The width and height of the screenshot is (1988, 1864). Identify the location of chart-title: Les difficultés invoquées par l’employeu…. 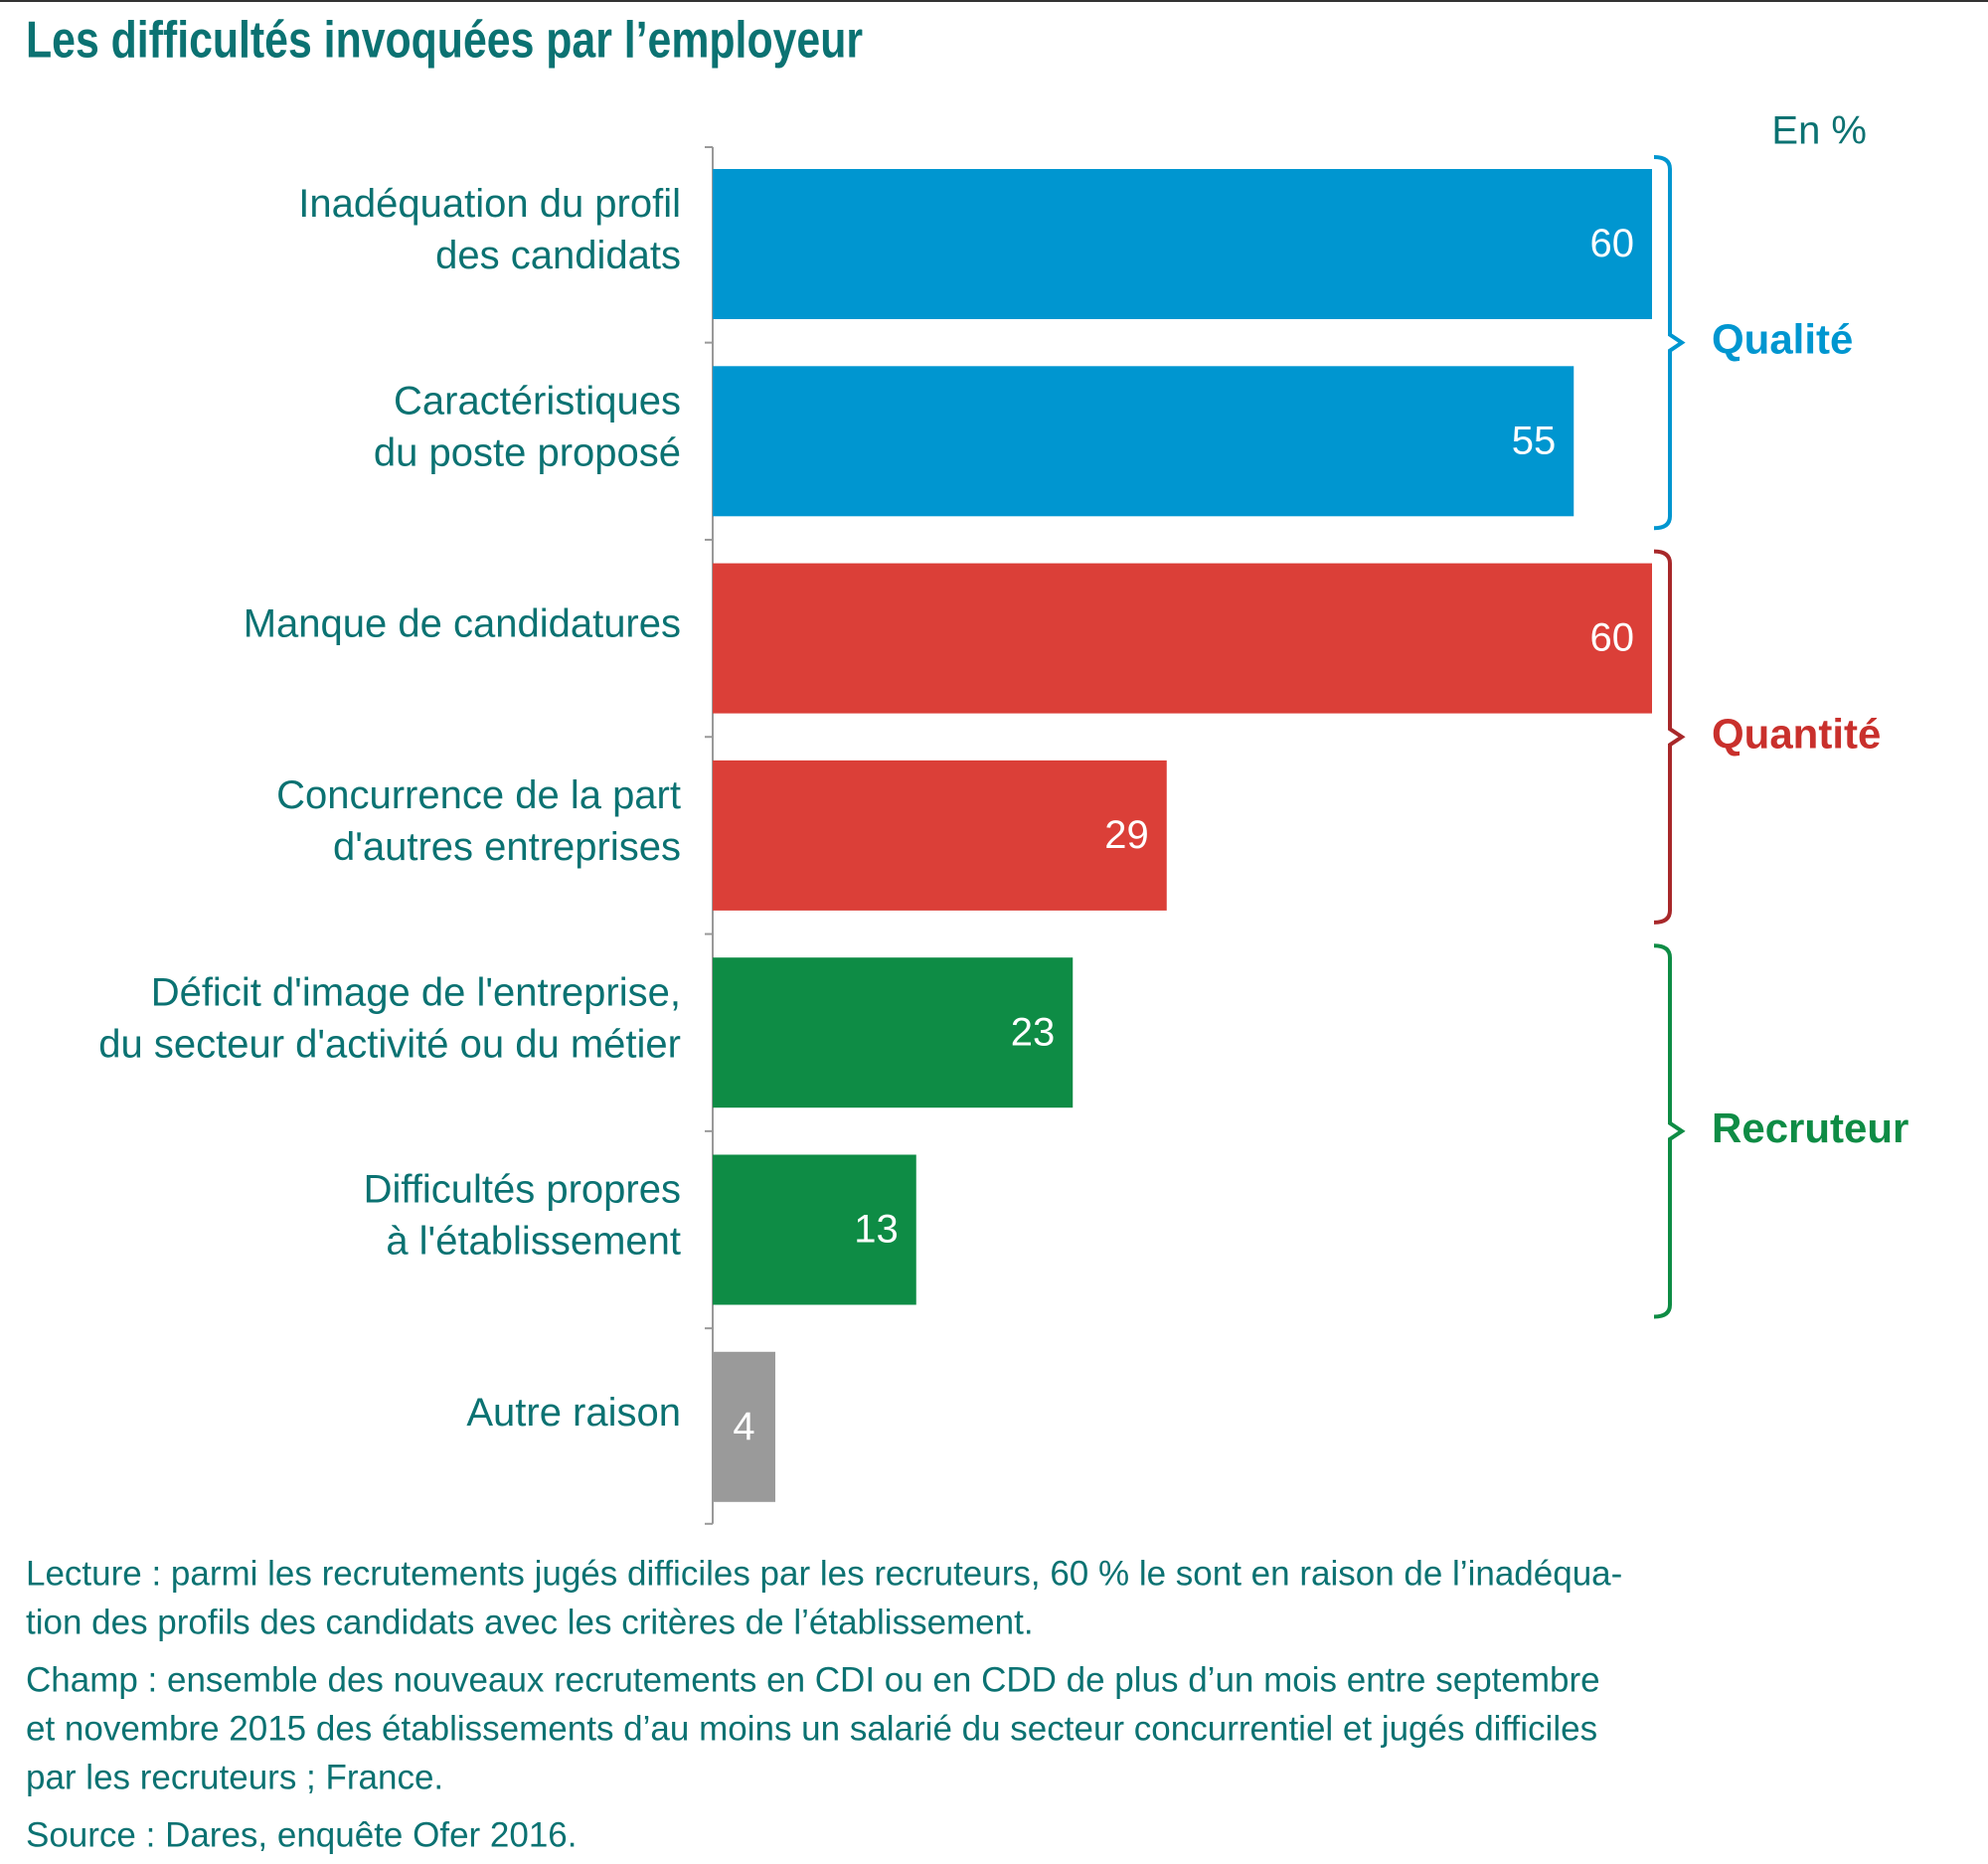
(444, 41).